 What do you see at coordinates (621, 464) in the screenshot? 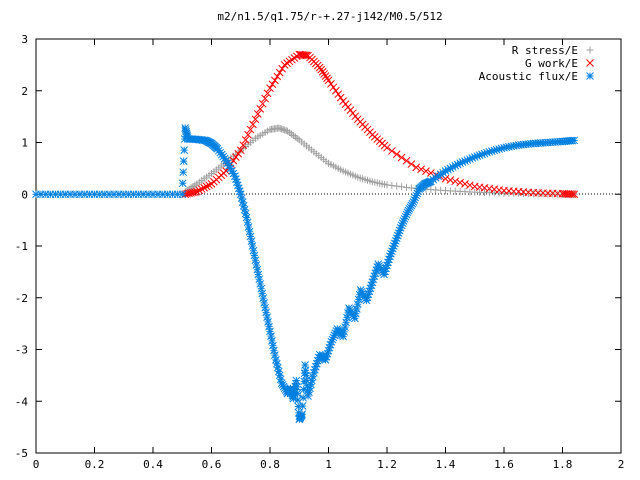
I see `x-tick-label: 2` at bounding box center [621, 464].